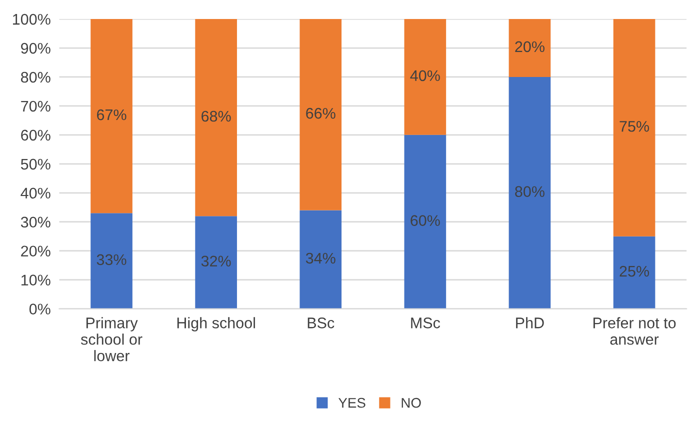 The height and width of the screenshot is (423, 697). I want to click on data-label: 20%, so click(529, 46).